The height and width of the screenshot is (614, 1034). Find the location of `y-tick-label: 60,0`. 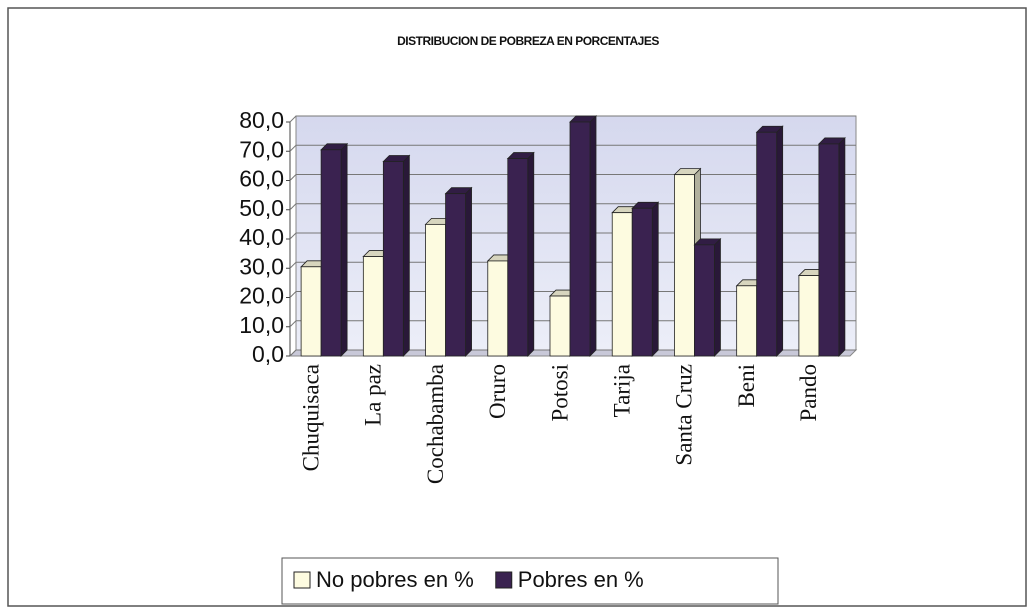

y-tick-label: 60,0 is located at coordinates (261, 179).